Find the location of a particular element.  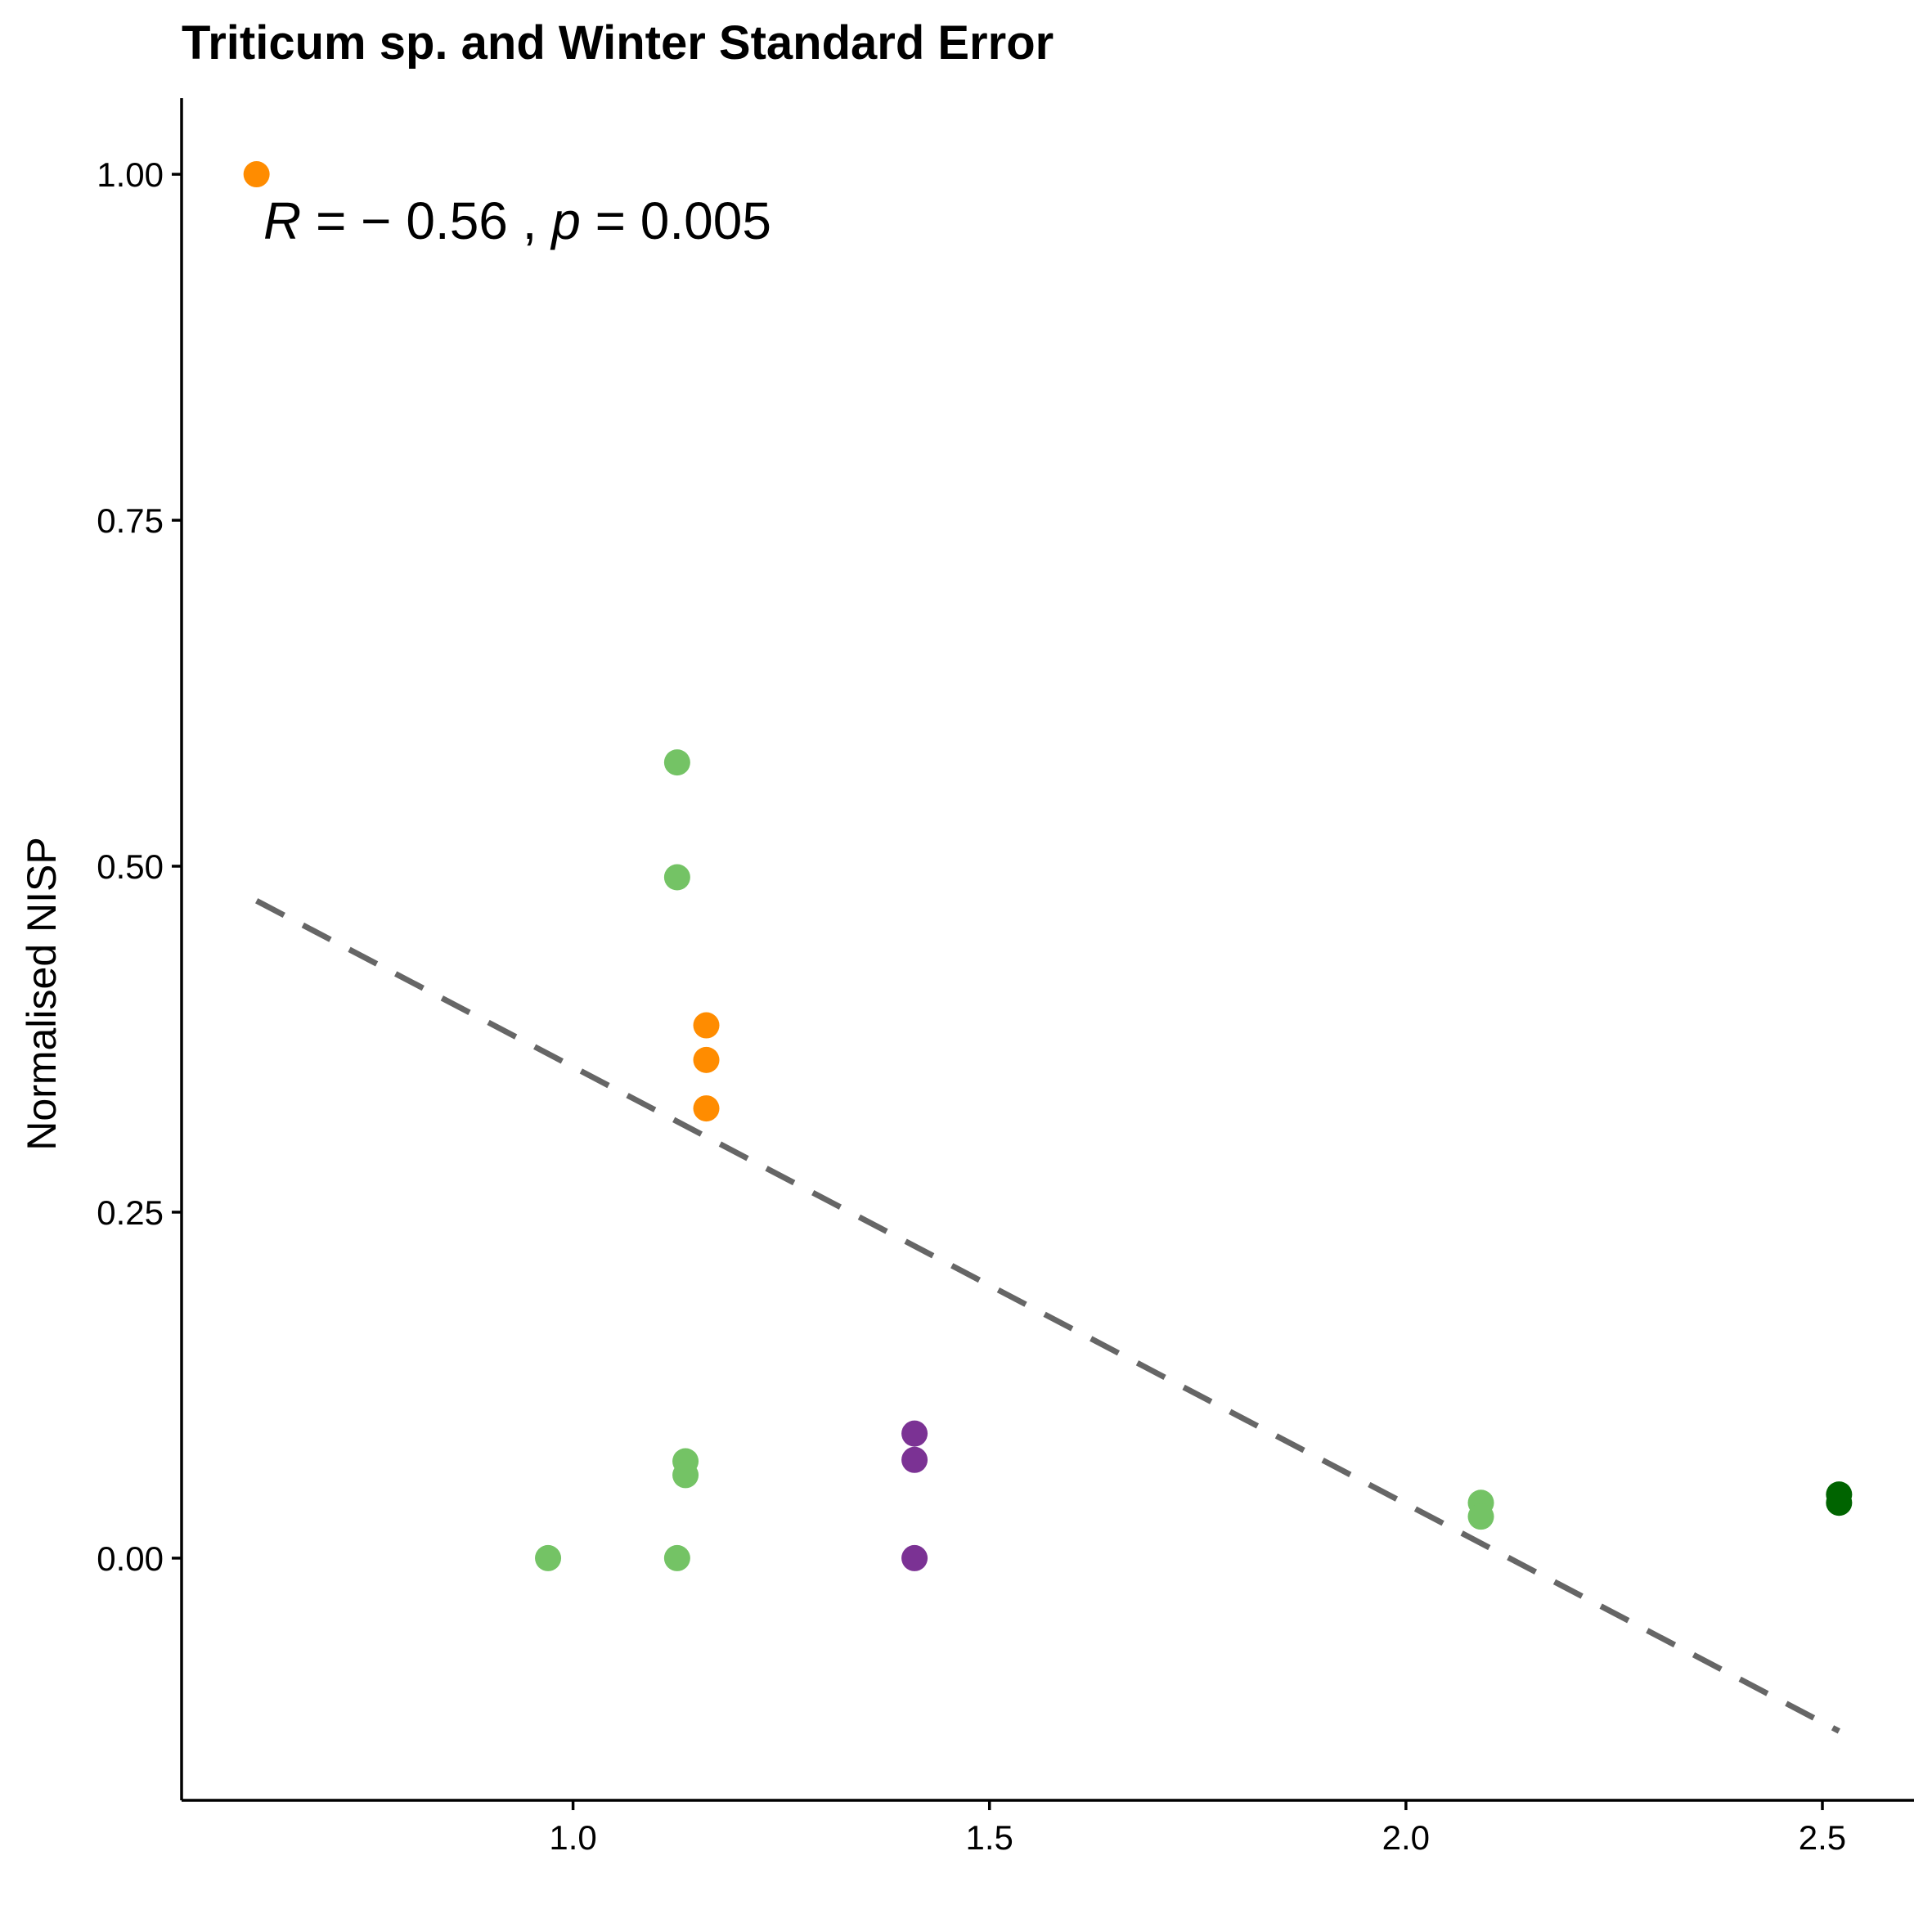

y-axis-title: Normalised NISP is located at coordinates (42, 994).